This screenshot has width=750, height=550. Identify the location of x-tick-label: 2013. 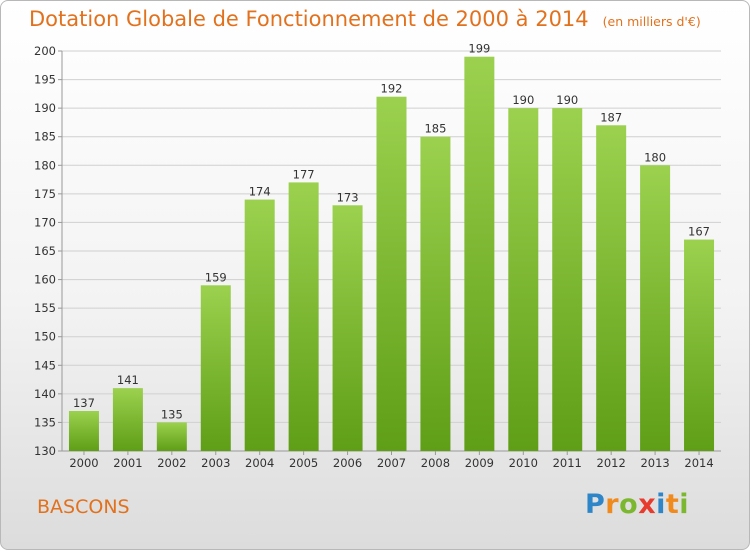
(654, 463).